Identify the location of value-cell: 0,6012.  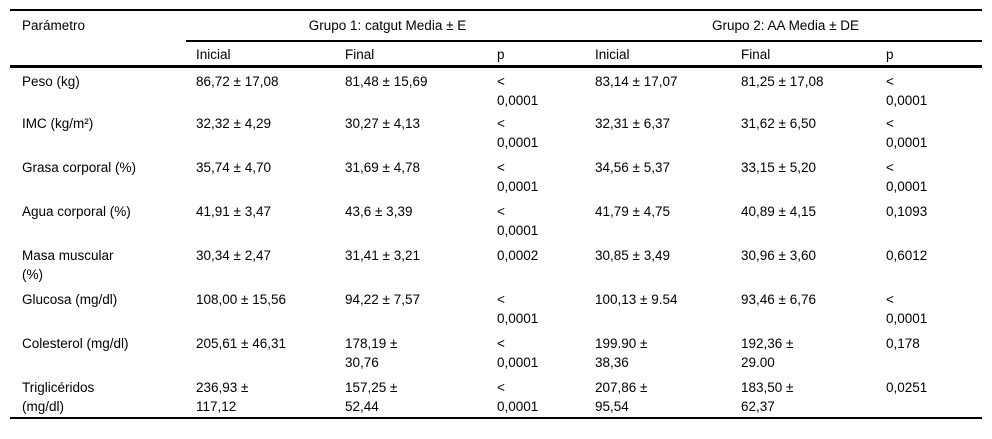
(907, 255).